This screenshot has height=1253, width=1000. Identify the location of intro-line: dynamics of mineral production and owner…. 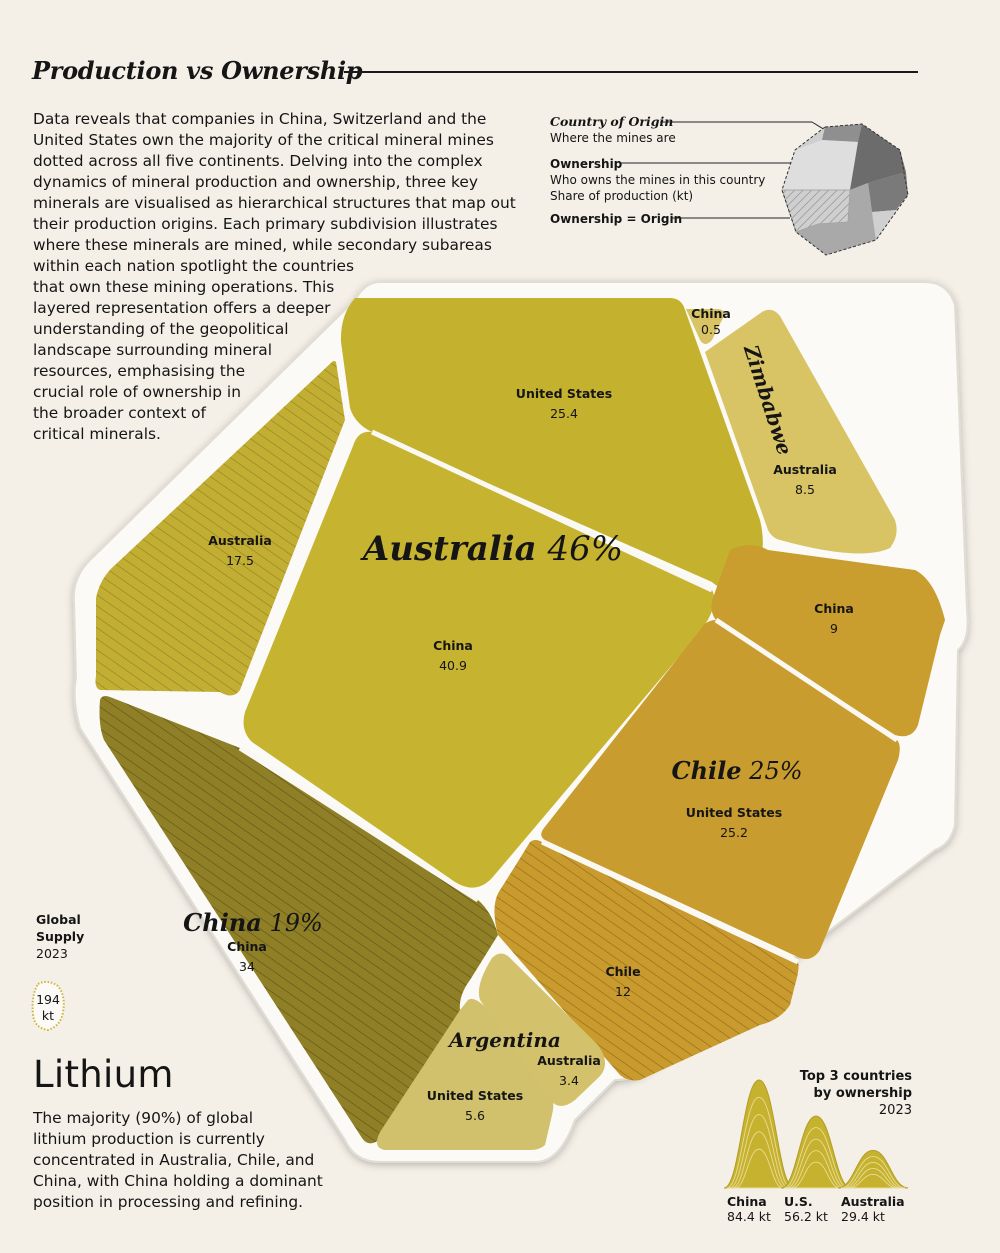
(255, 182).